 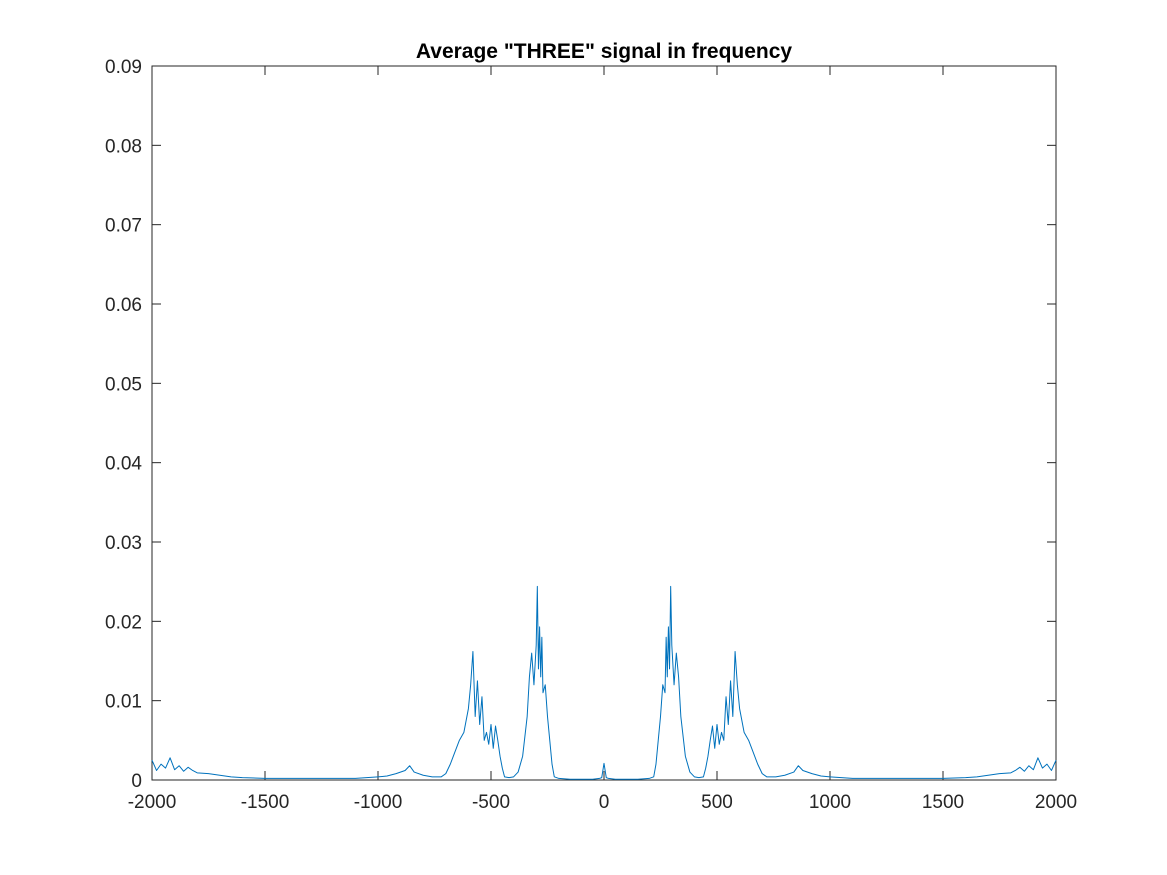 I want to click on chart-title: Average "THREE" signal in frequency, so click(x=604, y=51).